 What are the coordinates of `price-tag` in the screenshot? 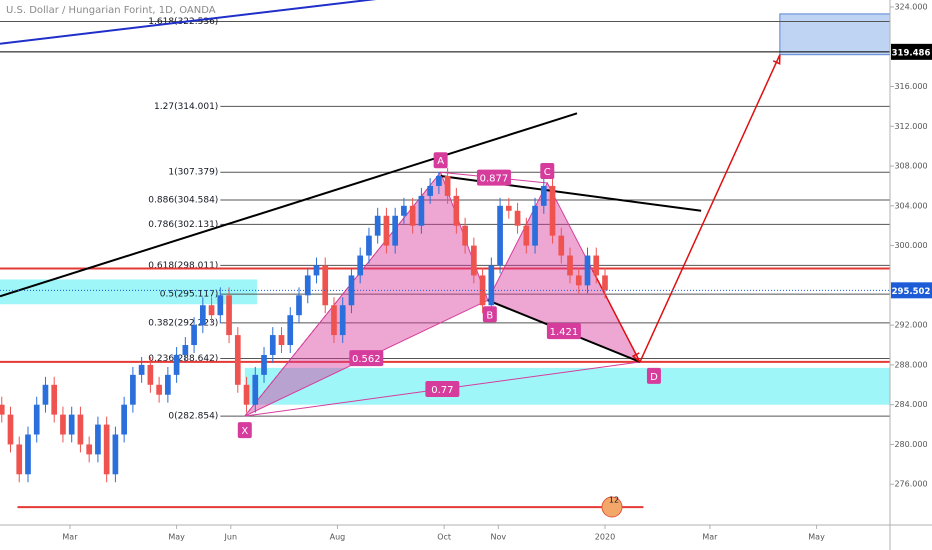 It's located at (911, 51).